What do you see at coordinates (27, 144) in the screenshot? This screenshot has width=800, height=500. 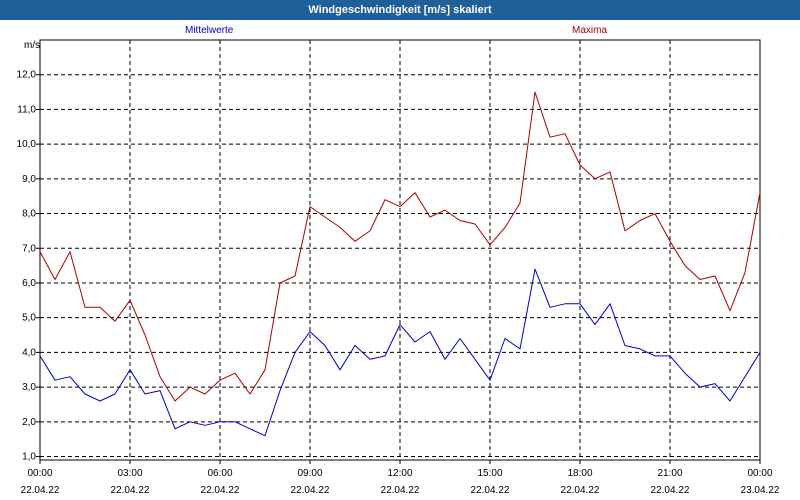 I see `y-tick-label: 10,0` at bounding box center [27, 144].